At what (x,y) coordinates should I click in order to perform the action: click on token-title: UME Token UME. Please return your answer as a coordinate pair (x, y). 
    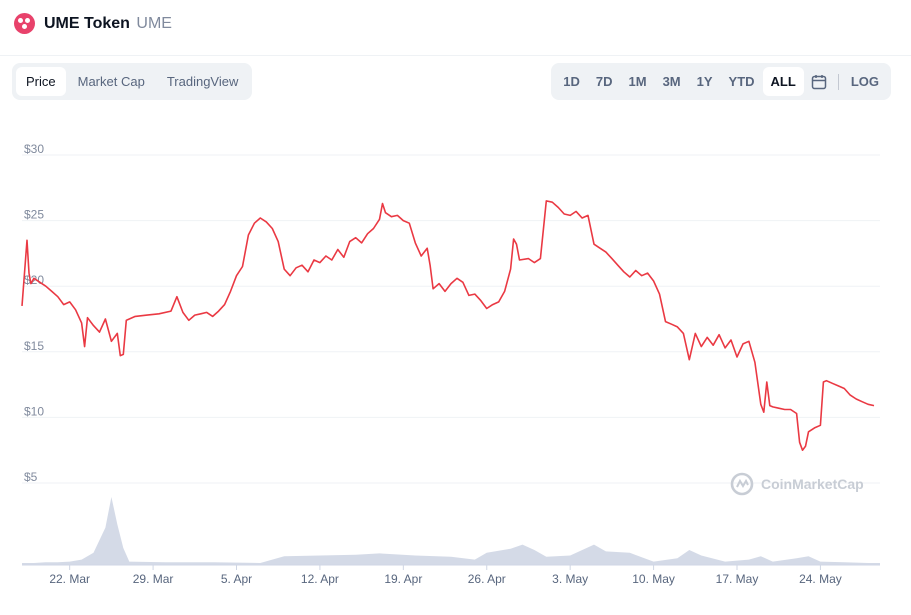
    Looking at the image, I should click on (108, 24).